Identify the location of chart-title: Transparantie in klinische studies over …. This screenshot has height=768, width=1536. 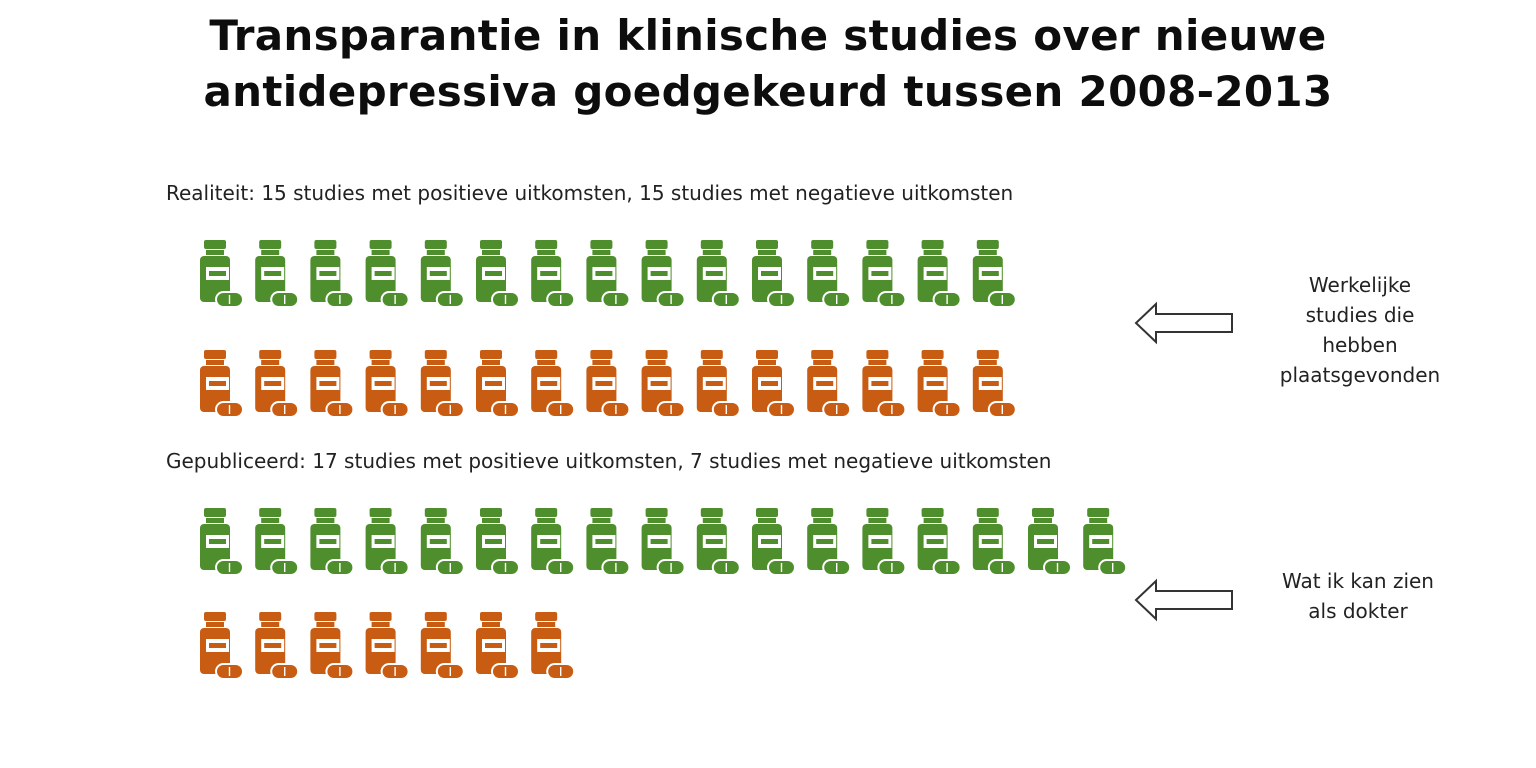
(768, 64).